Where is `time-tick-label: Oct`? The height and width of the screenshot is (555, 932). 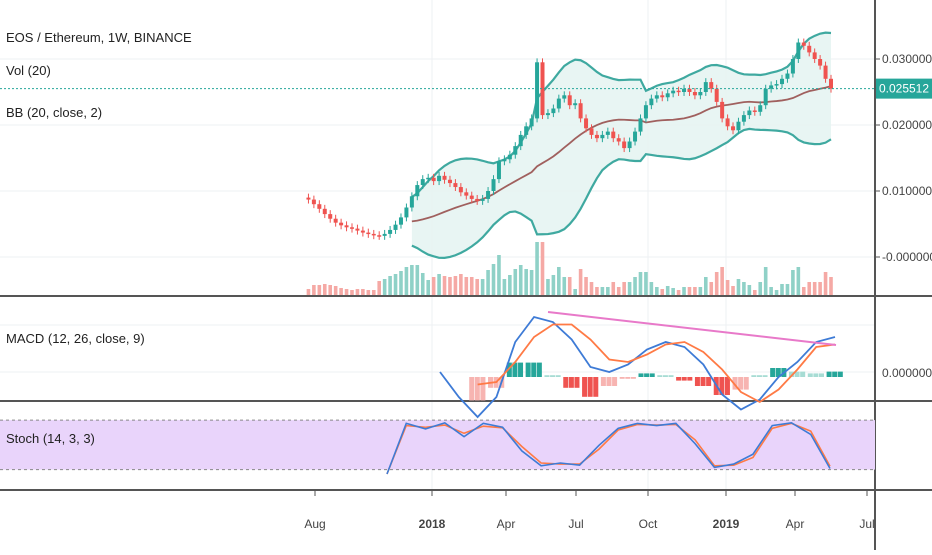
time-tick-label: Oct is located at coordinates (648, 524).